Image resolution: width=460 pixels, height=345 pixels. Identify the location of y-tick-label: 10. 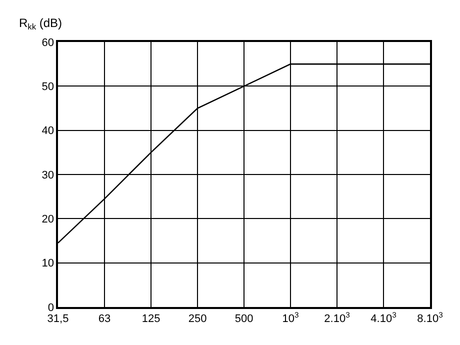
(48, 264).